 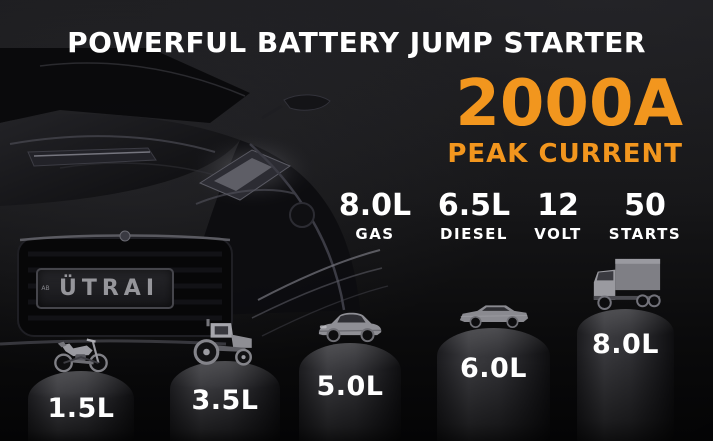 What do you see at coordinates (81, 355) in the screenshot?
I see `motorcycle-icon` at bounding box center [81, 355].